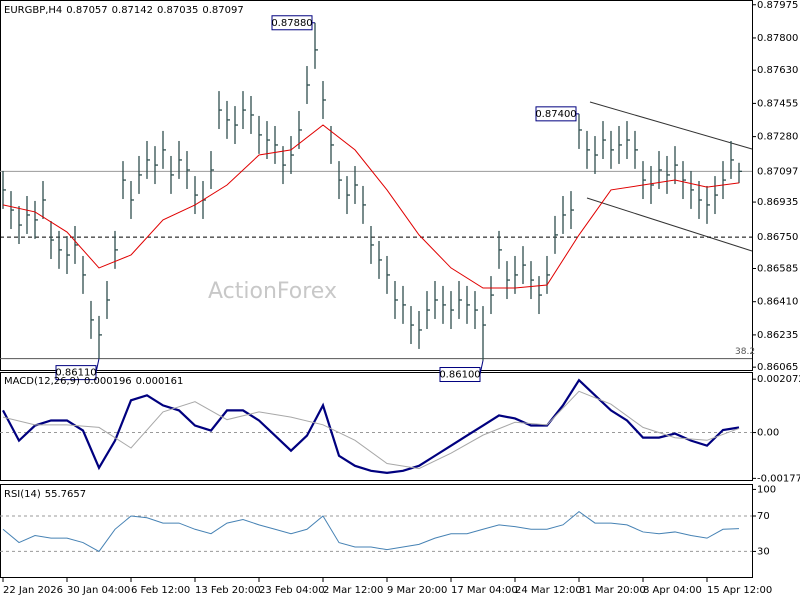 The image size is (800, 604). Describe the element at coordinates (777, 335) in the screenshot. I see `y-tick-label: 0.86235` at that location.